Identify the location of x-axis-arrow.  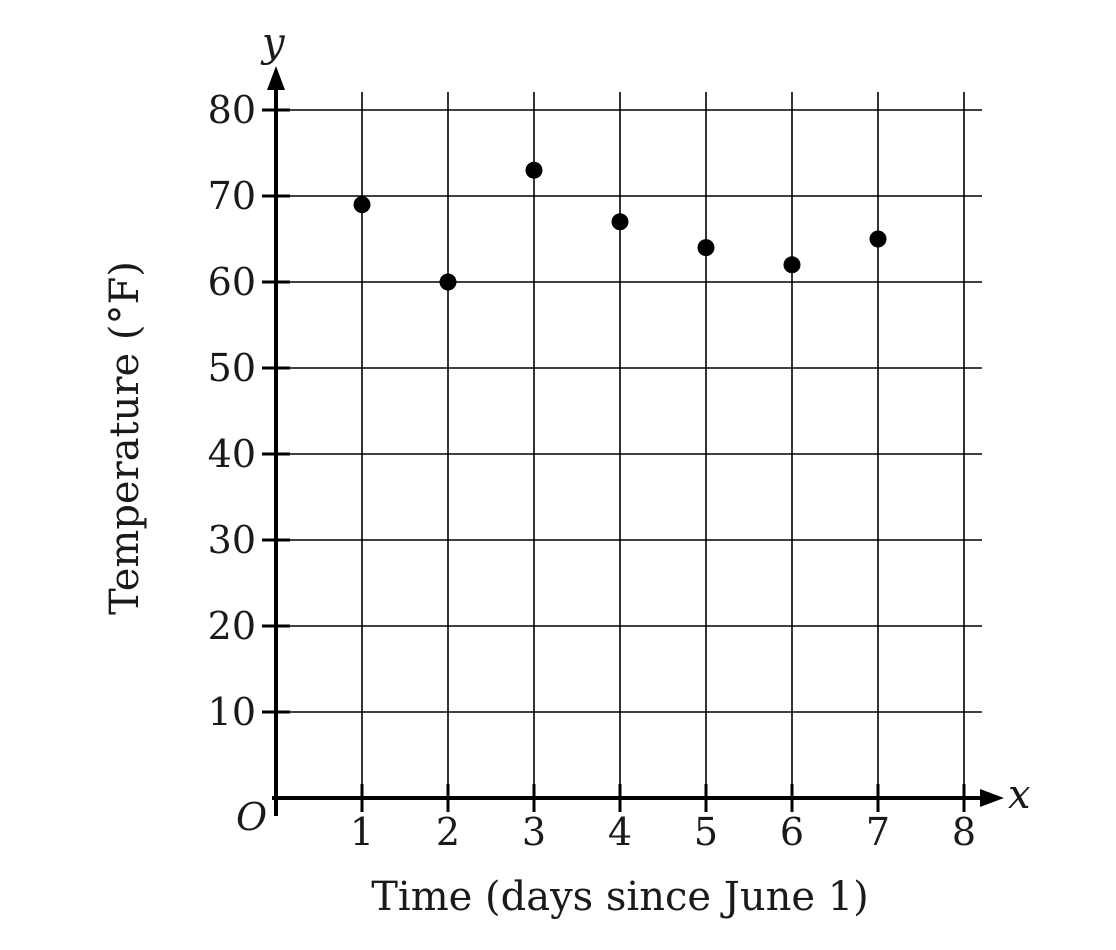
(992, 798).